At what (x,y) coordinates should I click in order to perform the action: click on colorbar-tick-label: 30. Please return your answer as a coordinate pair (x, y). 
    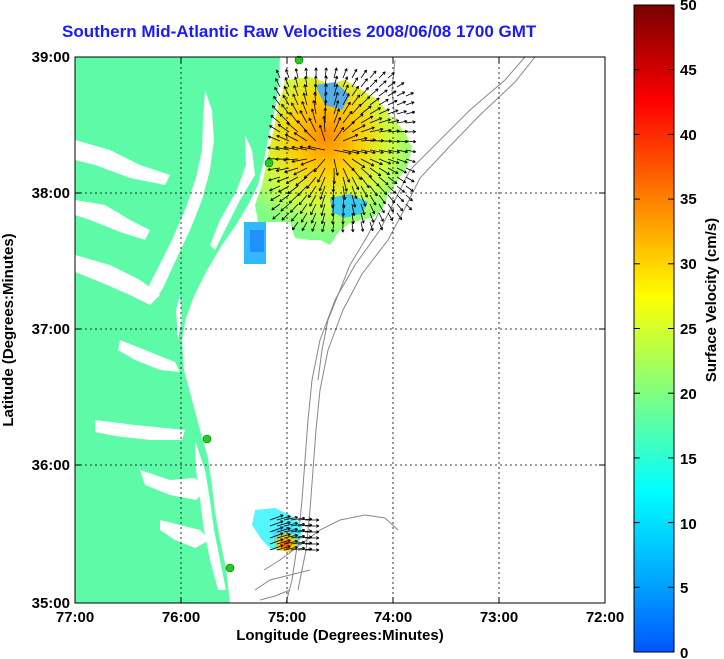
    Looking at the image, I should click on (688, 264).